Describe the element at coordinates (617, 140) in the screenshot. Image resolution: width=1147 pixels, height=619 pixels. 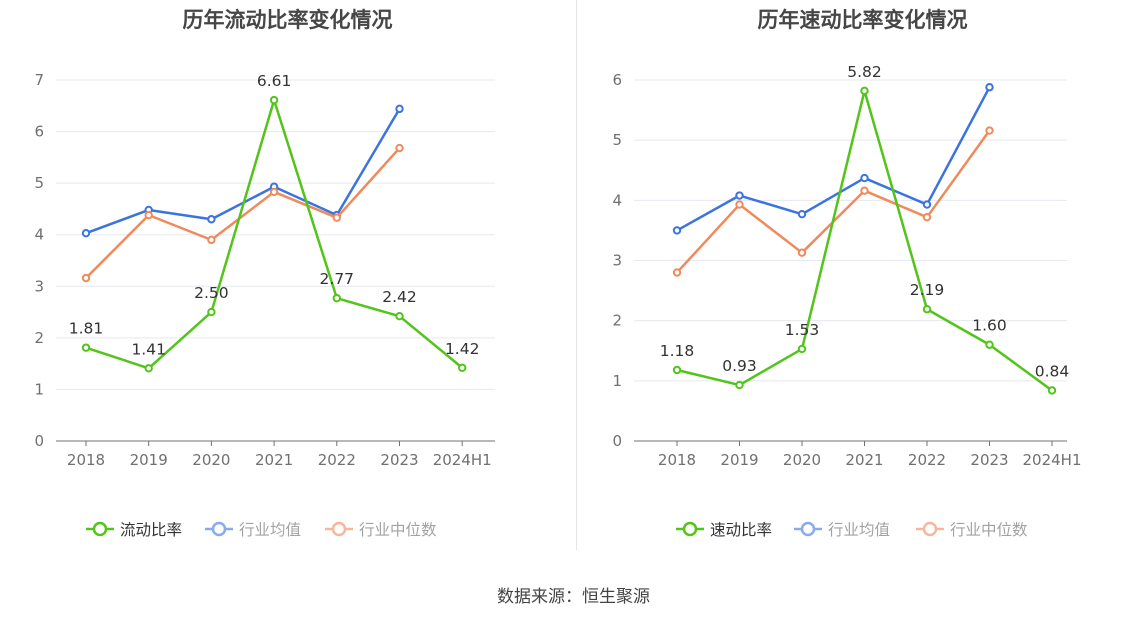
I see `y-tick-label: 5` at that location.